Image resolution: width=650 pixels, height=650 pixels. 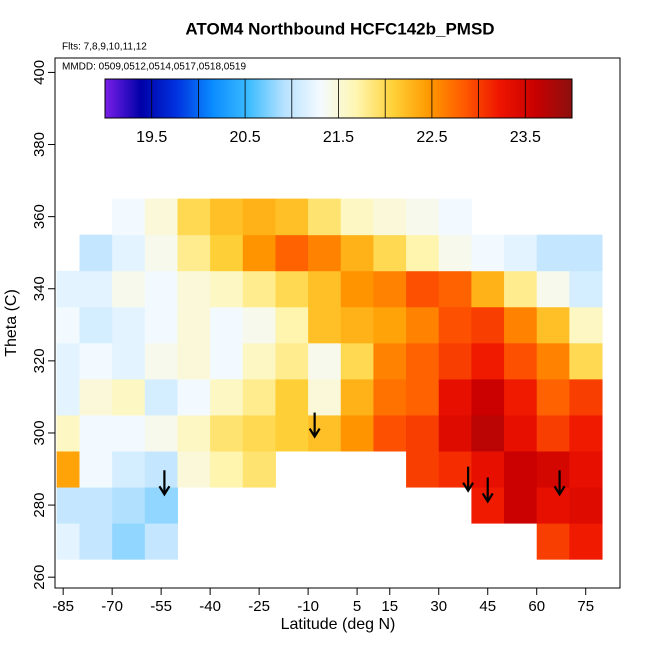 What do you see at coordinates (63, 606) in the screenshot?
I see `x-tick-label: -85` at bounding box center [63, 606].